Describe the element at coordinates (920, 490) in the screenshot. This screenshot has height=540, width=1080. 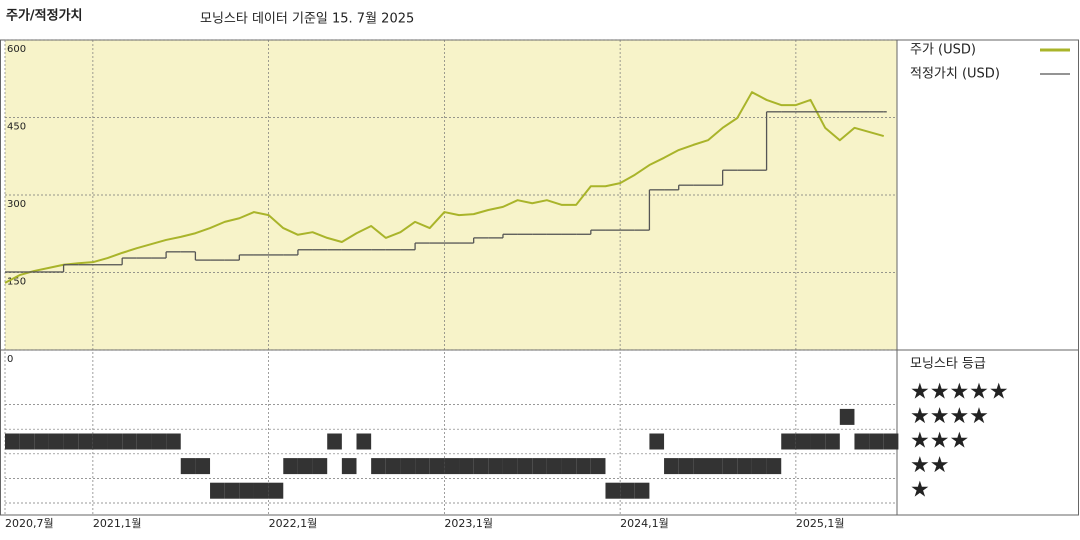
I see `rating-level: ★` at that location.